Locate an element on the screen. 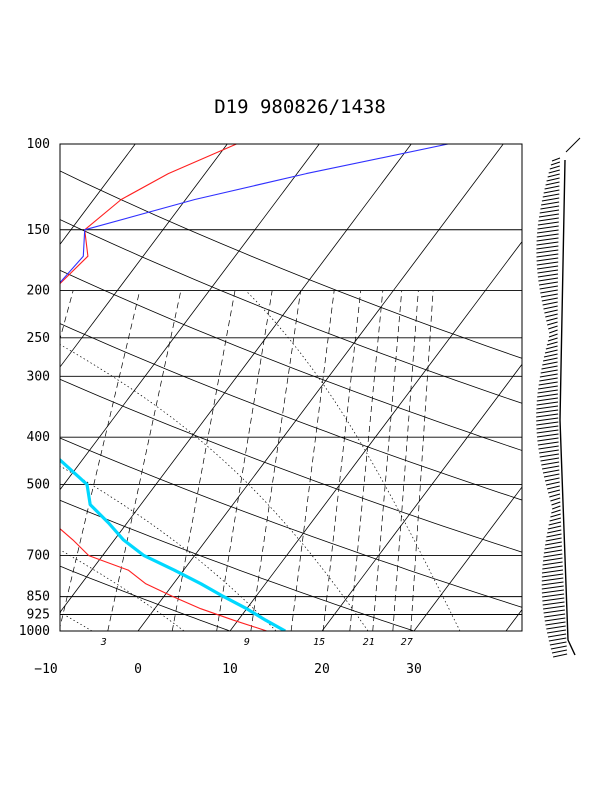  mixing-ratio-label: 21 is located at coordinates (369, 642).